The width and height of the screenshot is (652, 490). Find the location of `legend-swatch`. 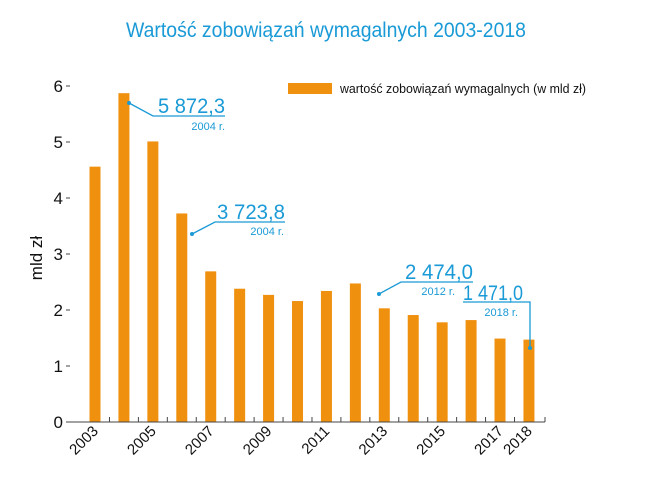

legend-swatch is located at coordinates (310, 88).